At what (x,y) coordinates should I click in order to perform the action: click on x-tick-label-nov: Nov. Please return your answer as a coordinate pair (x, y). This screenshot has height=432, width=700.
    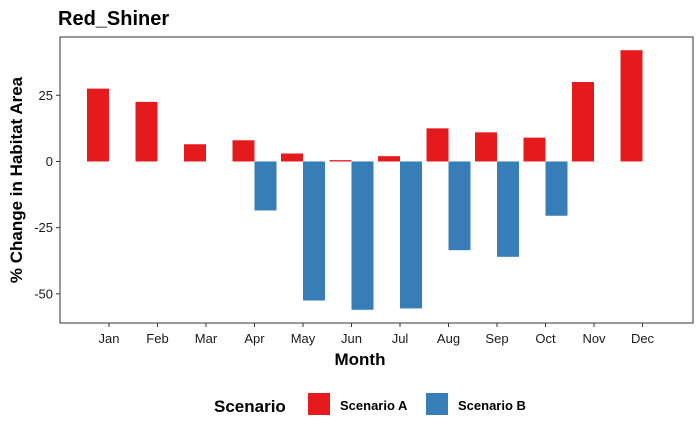
    Looking at the image, I should click on (594, 338).